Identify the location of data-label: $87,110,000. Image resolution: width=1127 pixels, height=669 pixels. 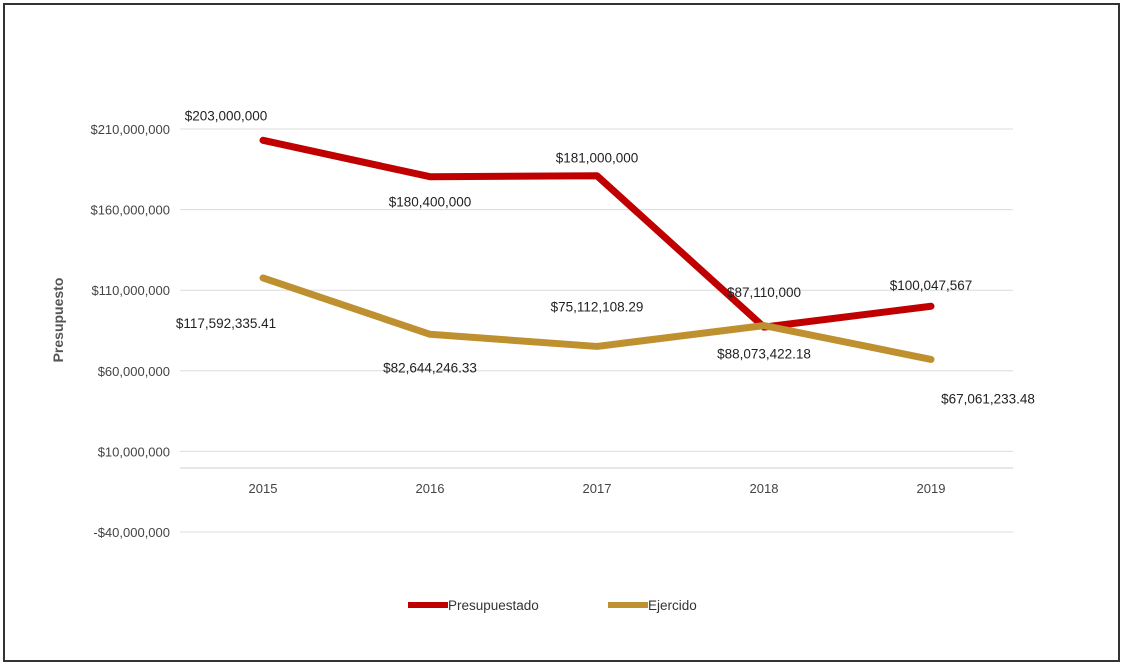
(764, 292).